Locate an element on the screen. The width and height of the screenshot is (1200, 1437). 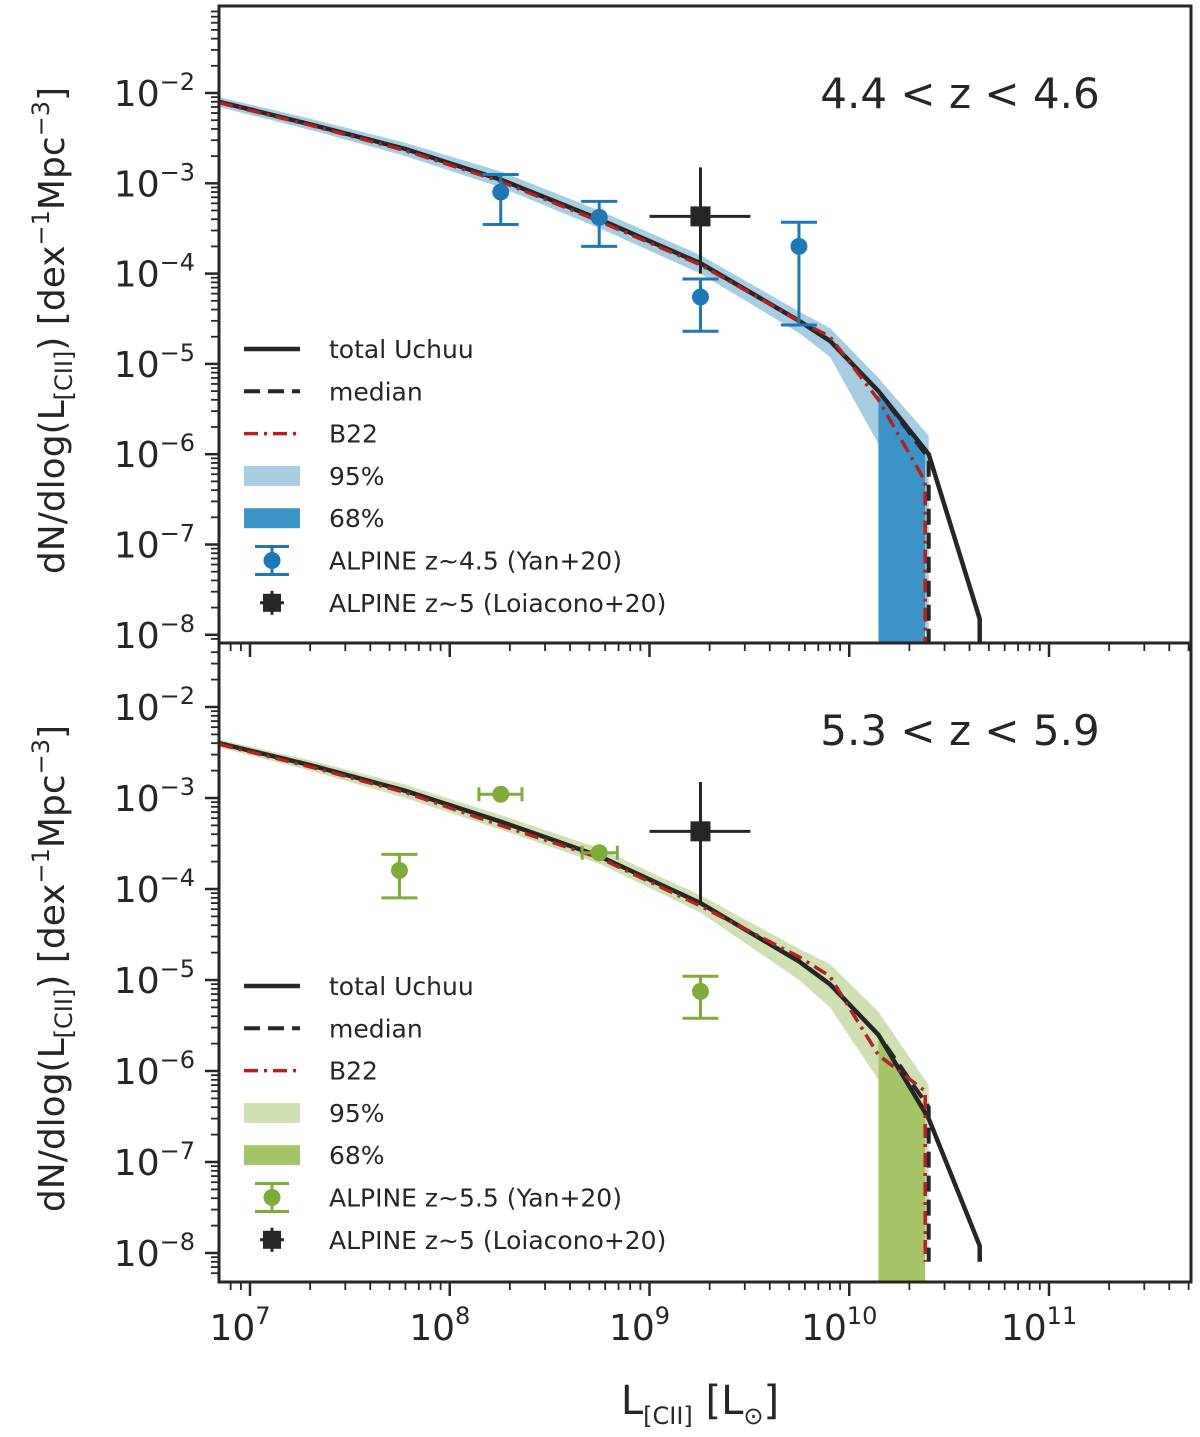
x-tick-exponent: 11 is located at coordinates (1062, 1316).